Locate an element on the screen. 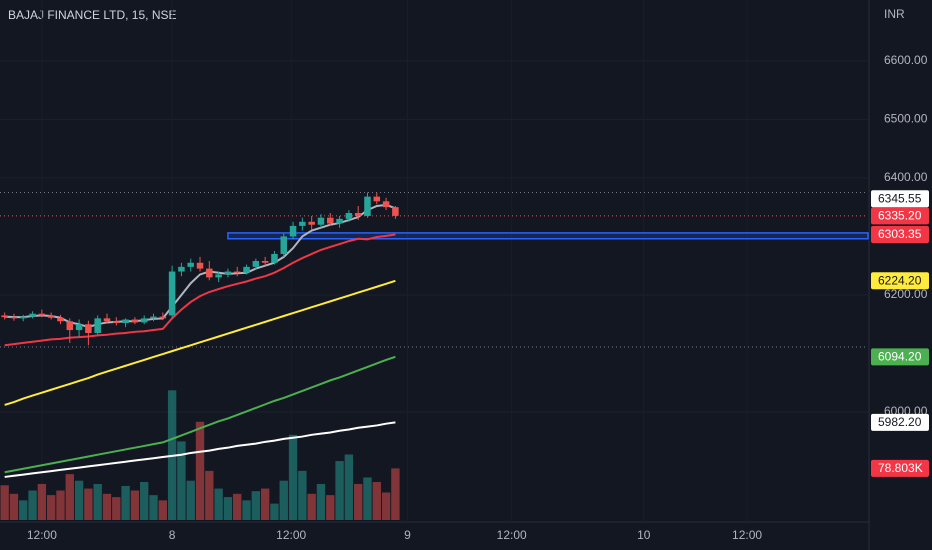  price-label: 5982.20 is located at coordinates (900, 422).